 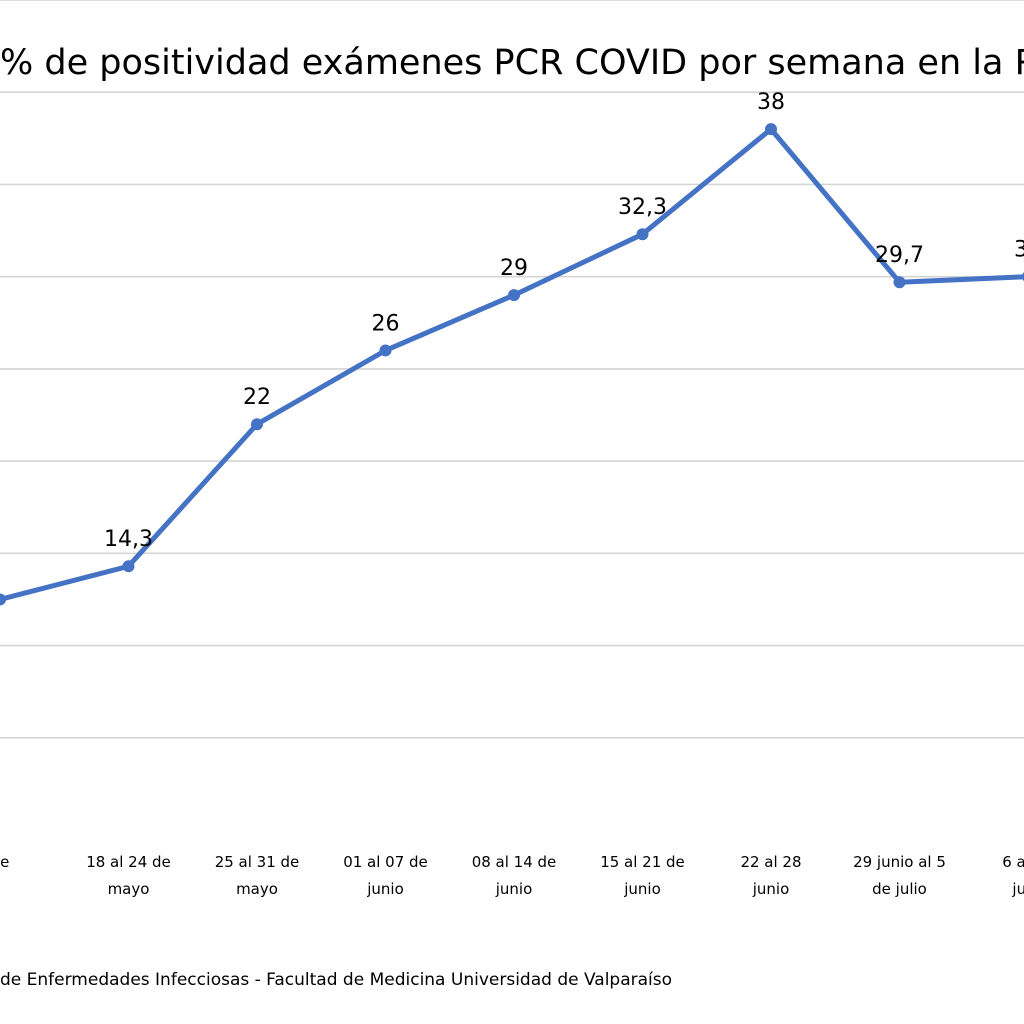 I want to click on data-label: 30, so click(x=1019, y=250).